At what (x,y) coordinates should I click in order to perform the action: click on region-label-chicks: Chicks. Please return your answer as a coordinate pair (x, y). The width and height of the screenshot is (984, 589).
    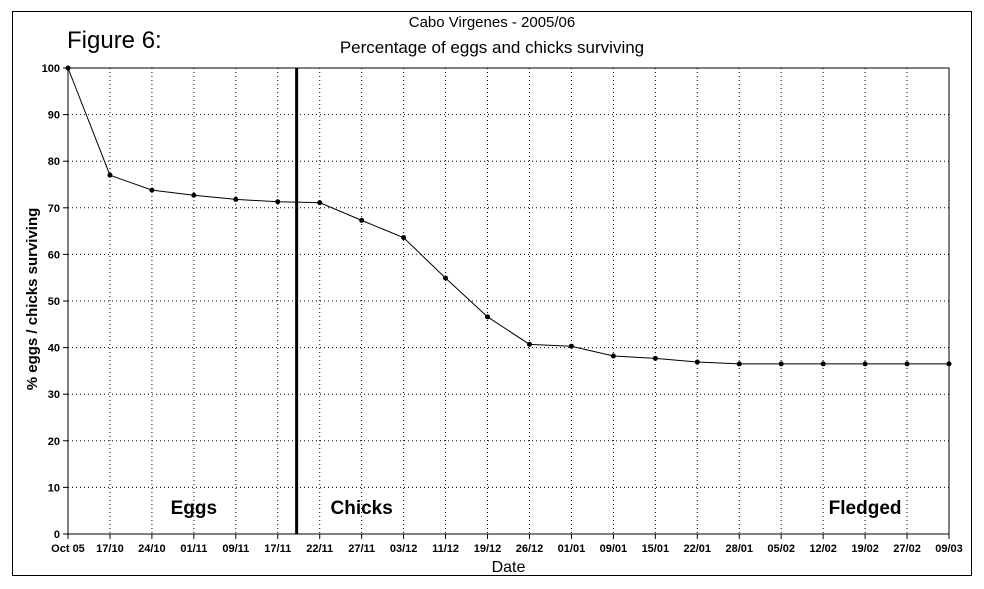
    Looking at the image, I should click on (362, 508).